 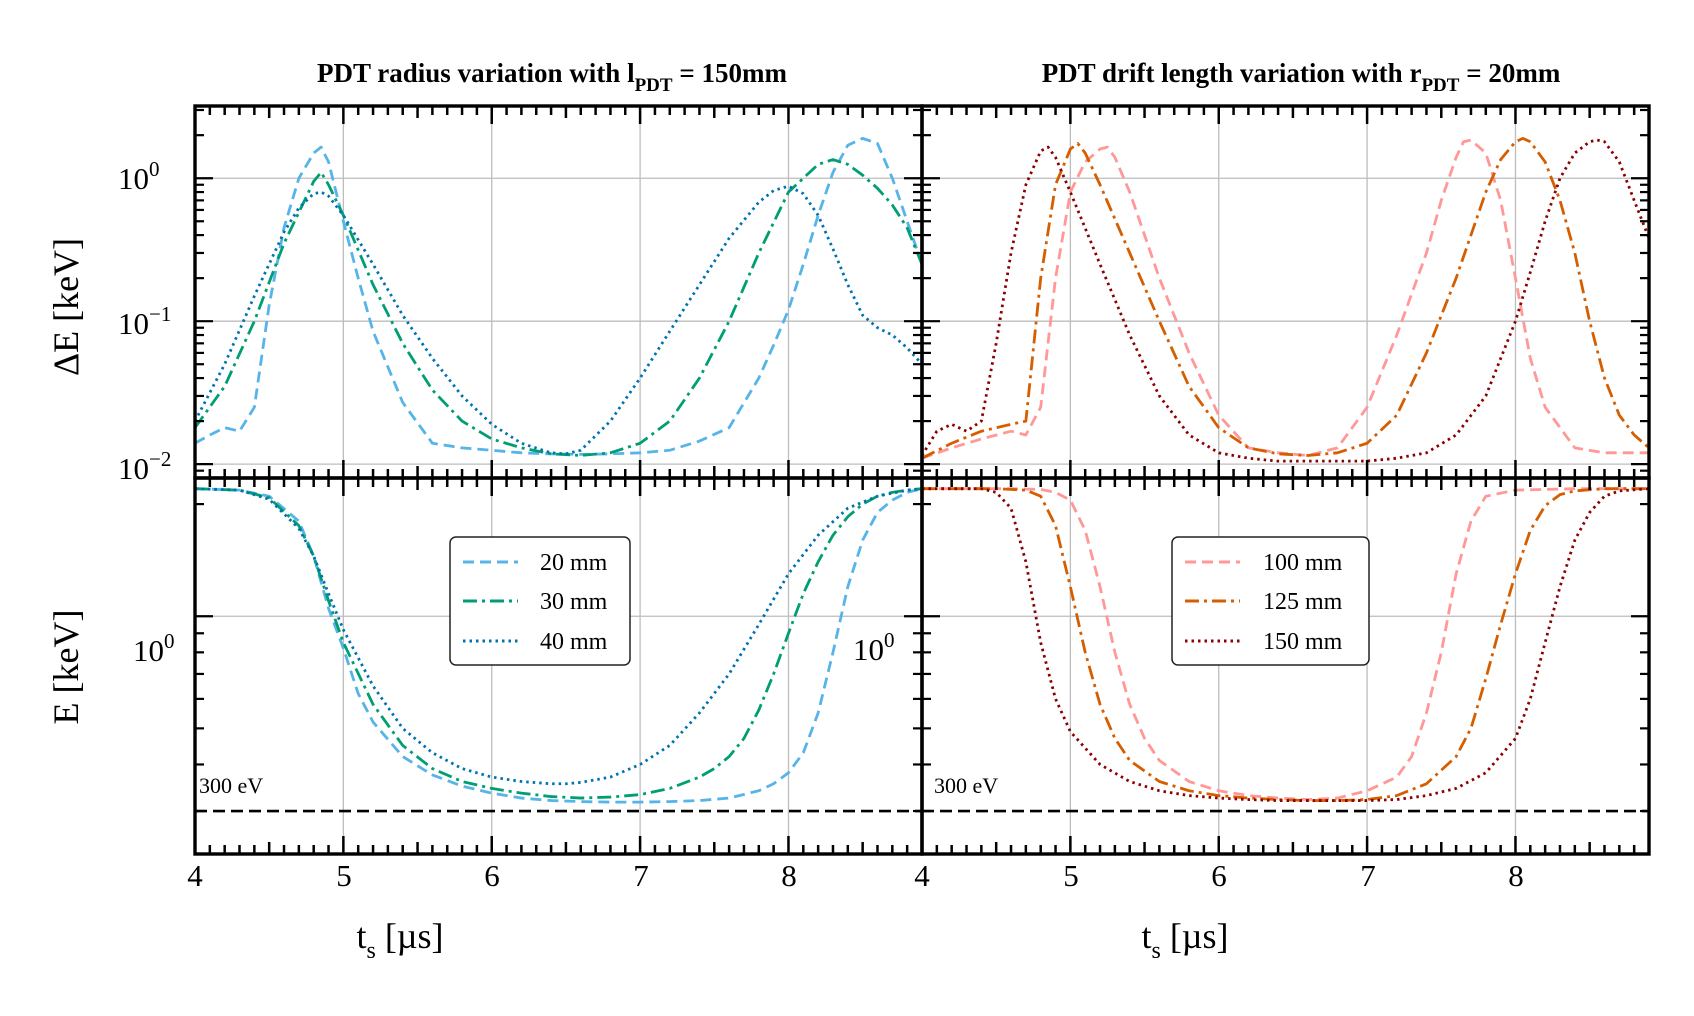 What do you see at coordinates (1219, 875) in the screenshot?
I see `xtick-right-6: 6` at bounding box center [1219, 875].